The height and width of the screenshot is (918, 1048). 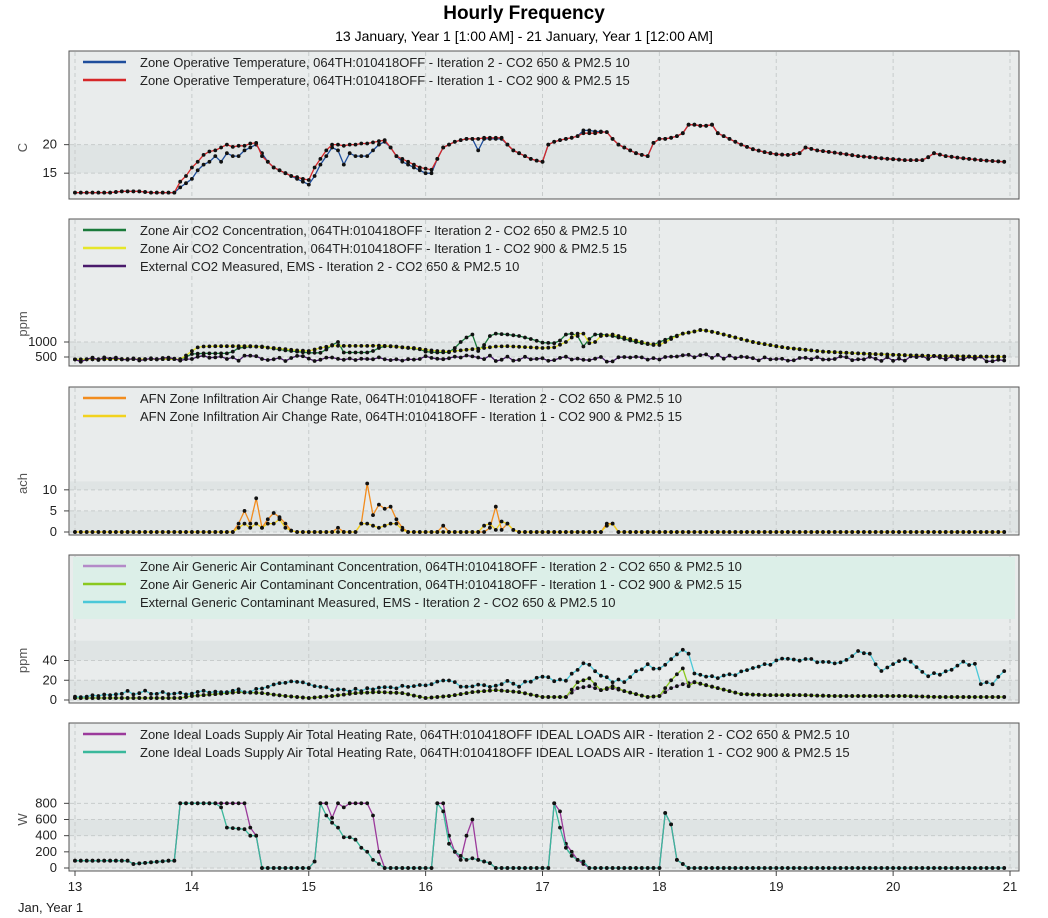 What do you see at coordinates (50, 172) in the screenshot?
I see `y-tick-label: 15` at bounding box center [50, 172].